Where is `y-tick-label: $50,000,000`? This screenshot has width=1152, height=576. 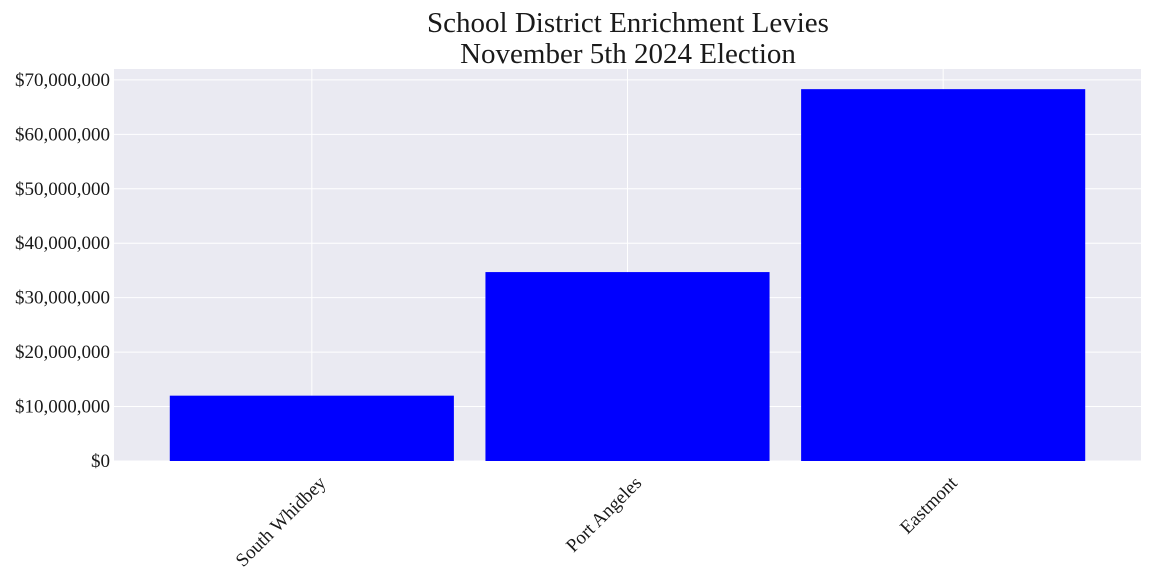 y-tick-label: $50,000,000 is located at coordinates (62, 189).